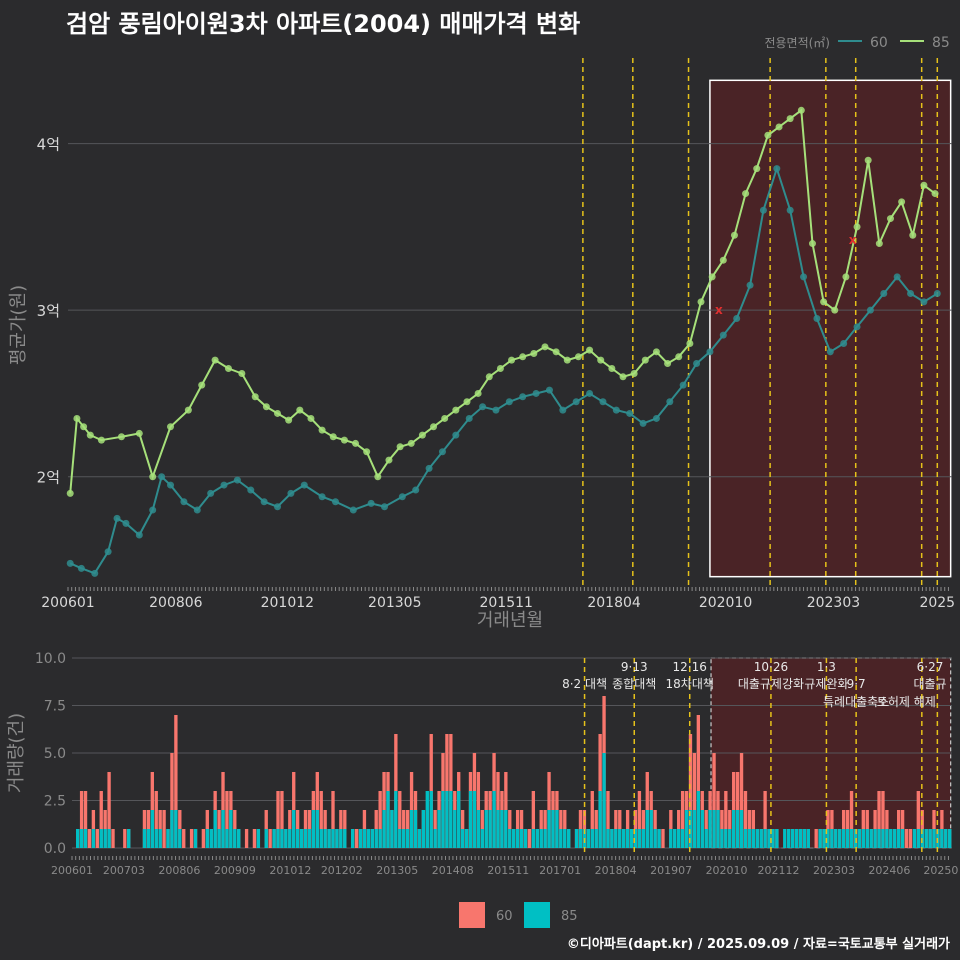  I want to click on x-tick-label-bottom: 201701, so click(560, 870).